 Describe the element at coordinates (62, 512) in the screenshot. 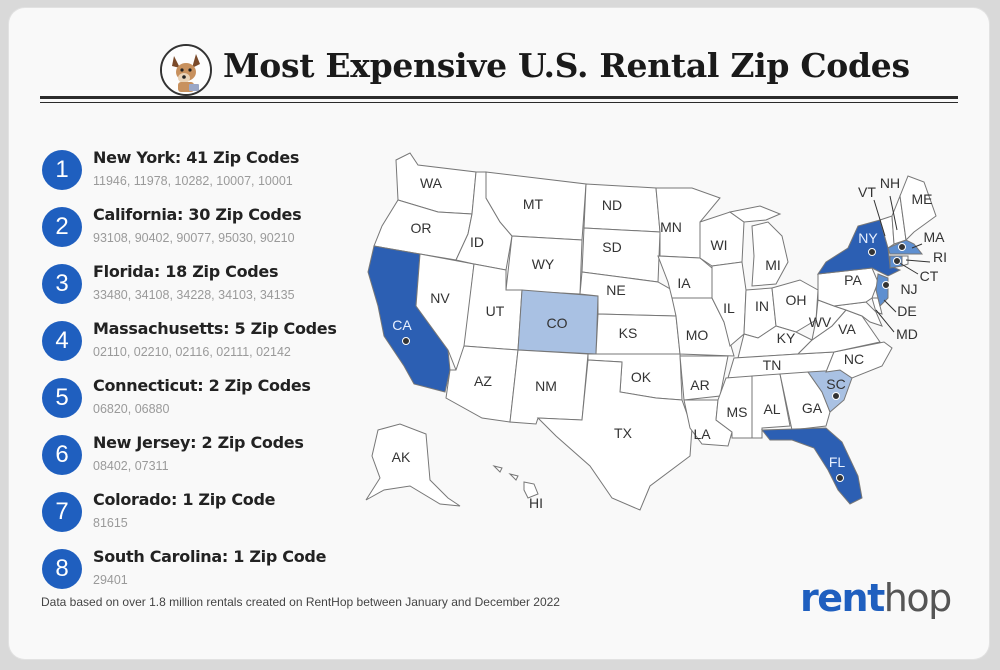

I see `rank-badge: 7` at that location.